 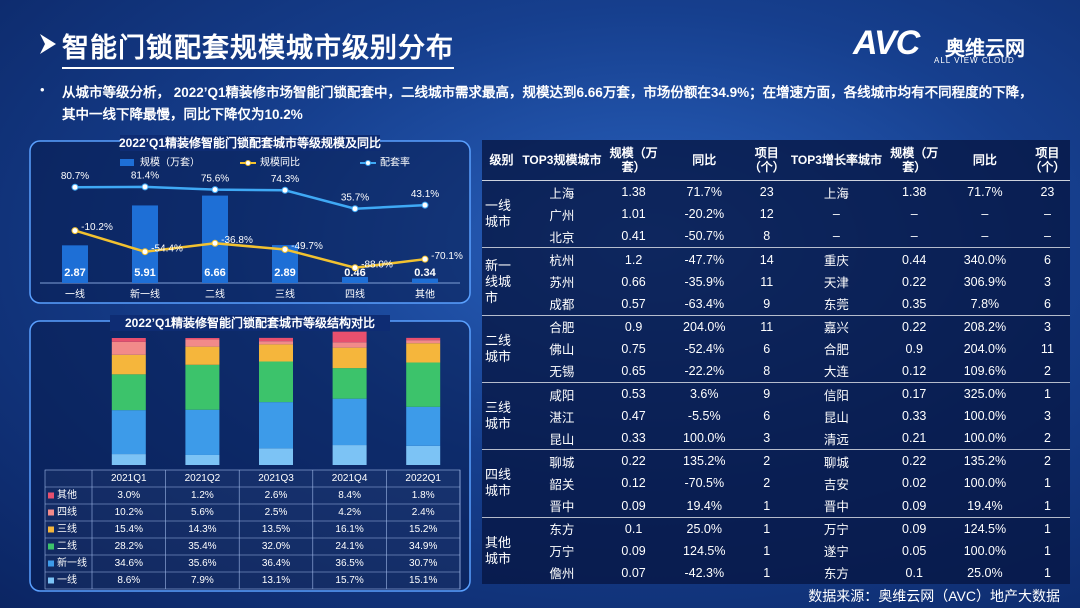 What do you see at coordinates (633, 505) in the screenshot?
I see `table-cell: 0.09` at bounding box center [633, 505].